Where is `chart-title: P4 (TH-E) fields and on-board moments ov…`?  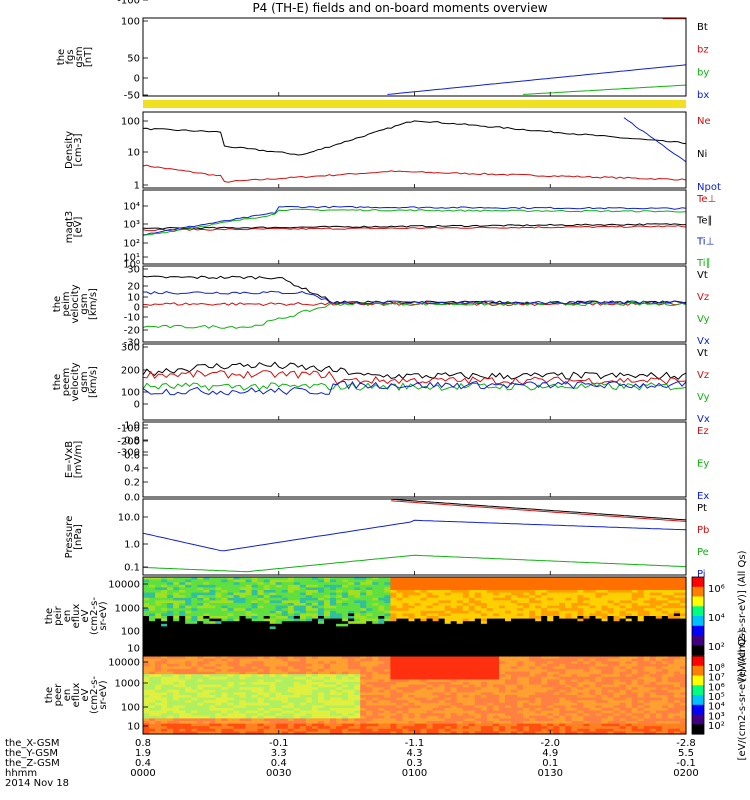 chart-title: P4 (TH-E) fields and on-board moments ov… is located at coordinates (399, 8).